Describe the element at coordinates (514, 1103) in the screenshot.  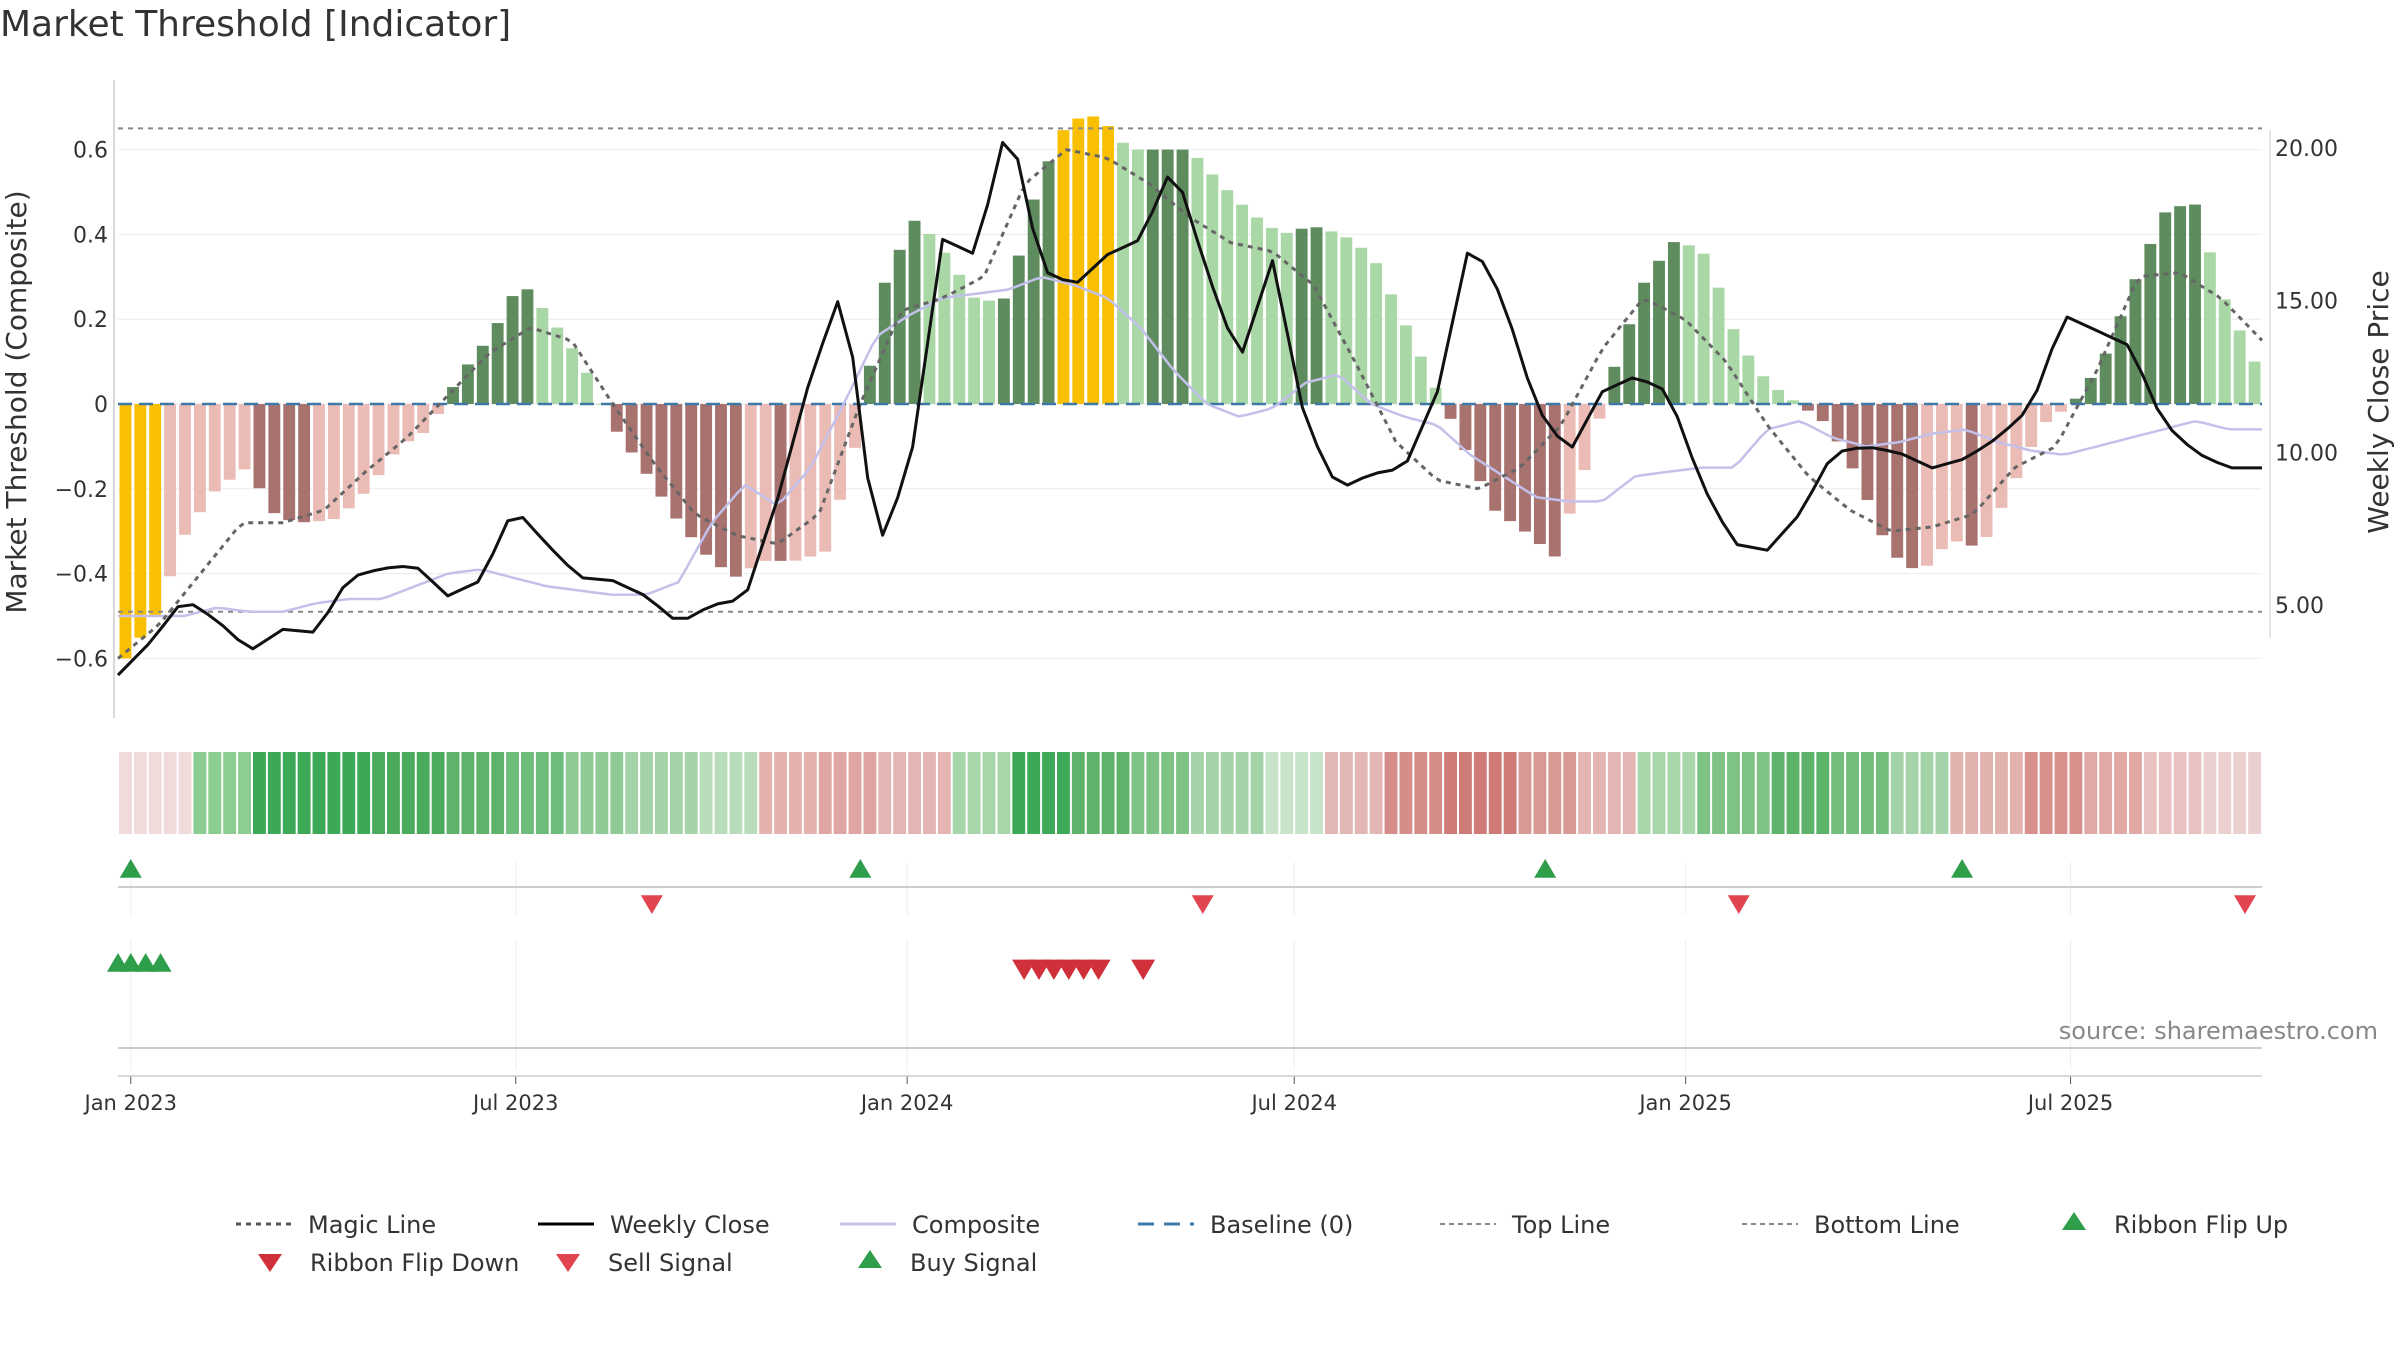
I see `x-tick-label: Jul 2023` at that location.